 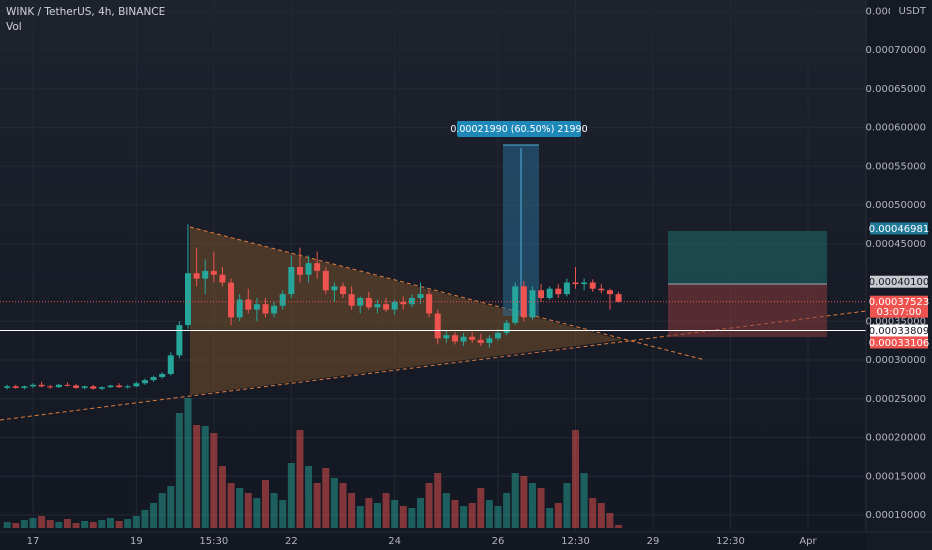 What do you see at coordinates (896, 360) in the screenshot?
I see `y-tick-label: 0.00030000` at bounding box center [896, 360].